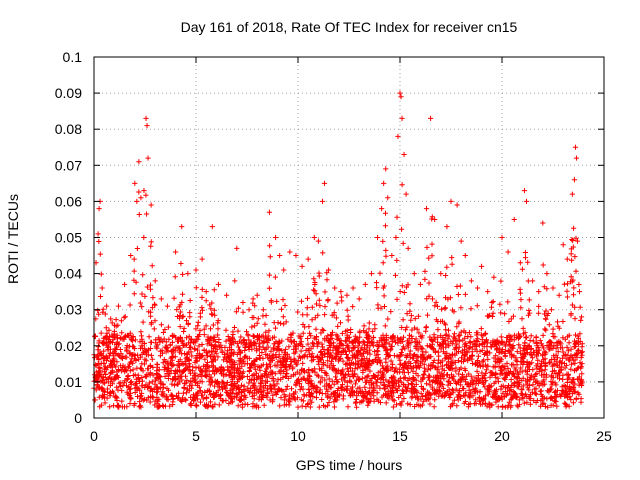 This screenshot has width=640, height=480. I want to click on y-tick-label: 0.02, so click(68, 346).